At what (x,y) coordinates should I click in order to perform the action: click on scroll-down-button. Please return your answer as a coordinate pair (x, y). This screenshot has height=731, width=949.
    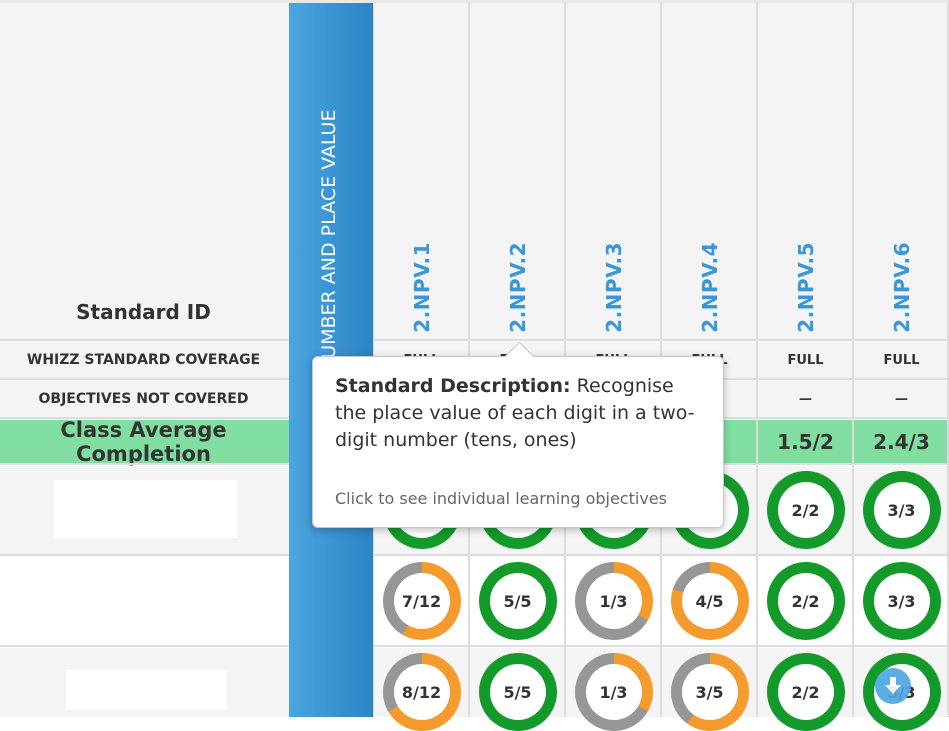
    Looking at the image, I should click on (893, 686).